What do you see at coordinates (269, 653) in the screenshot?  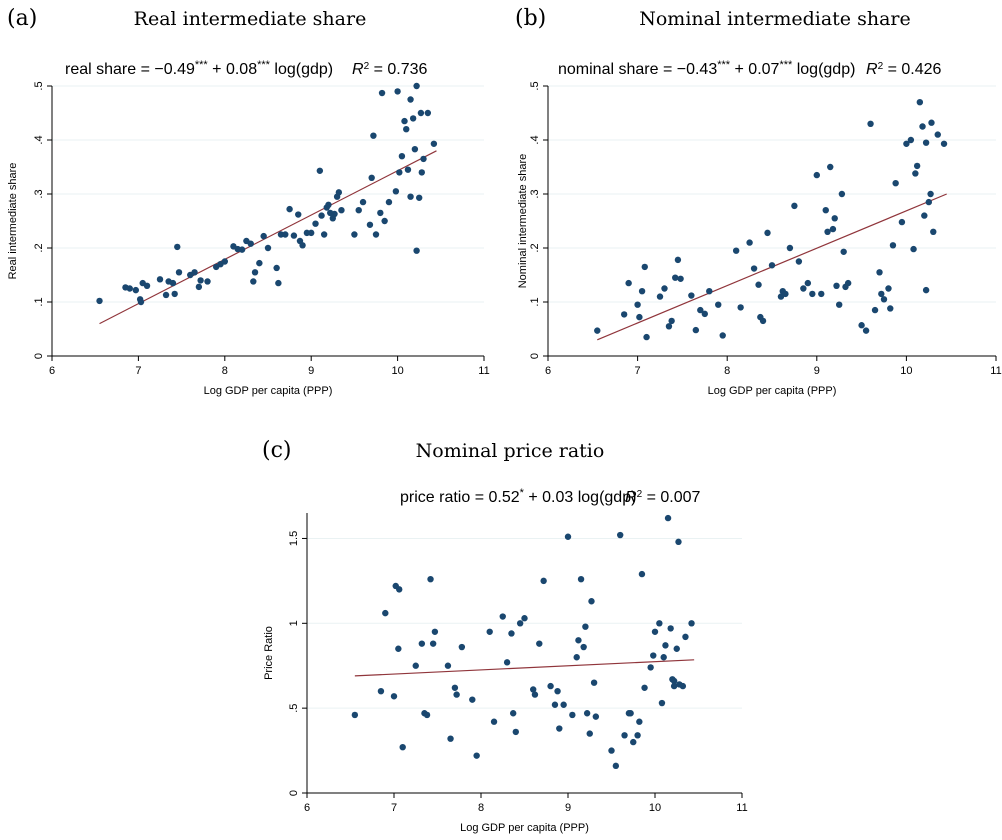 I see `y-axis-label: Price Ratio` at bounding box center [269, 653].